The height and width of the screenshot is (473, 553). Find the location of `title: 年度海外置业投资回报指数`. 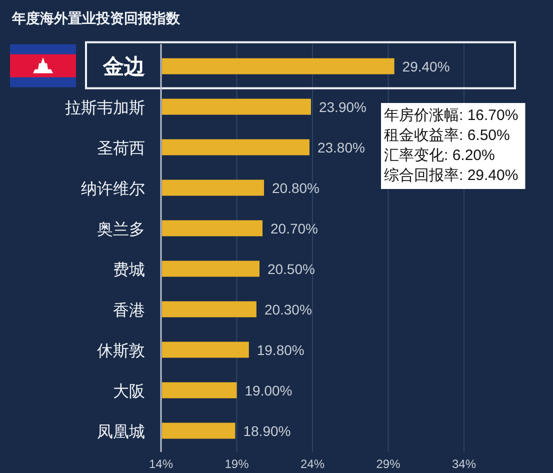

title: 年度海外置业投资回报指数 is located at coordinates (96, 18).